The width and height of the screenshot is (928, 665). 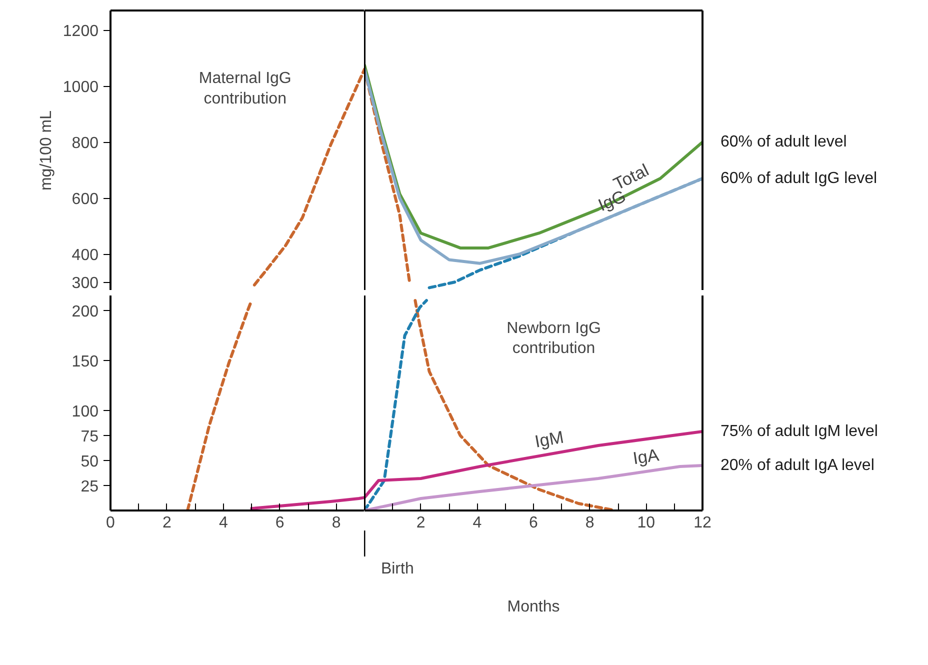 I want to click on y-tick-label: 300, so click(x=85, y=283).